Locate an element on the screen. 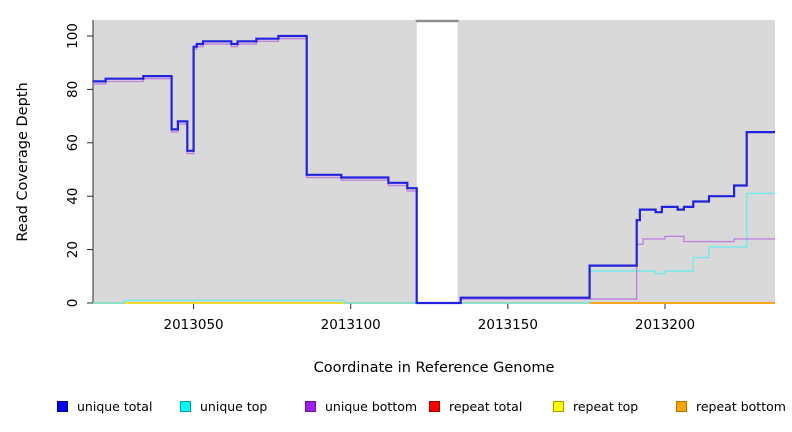  legend-swatch-unique-bottom is located at coordinates (310, 406).